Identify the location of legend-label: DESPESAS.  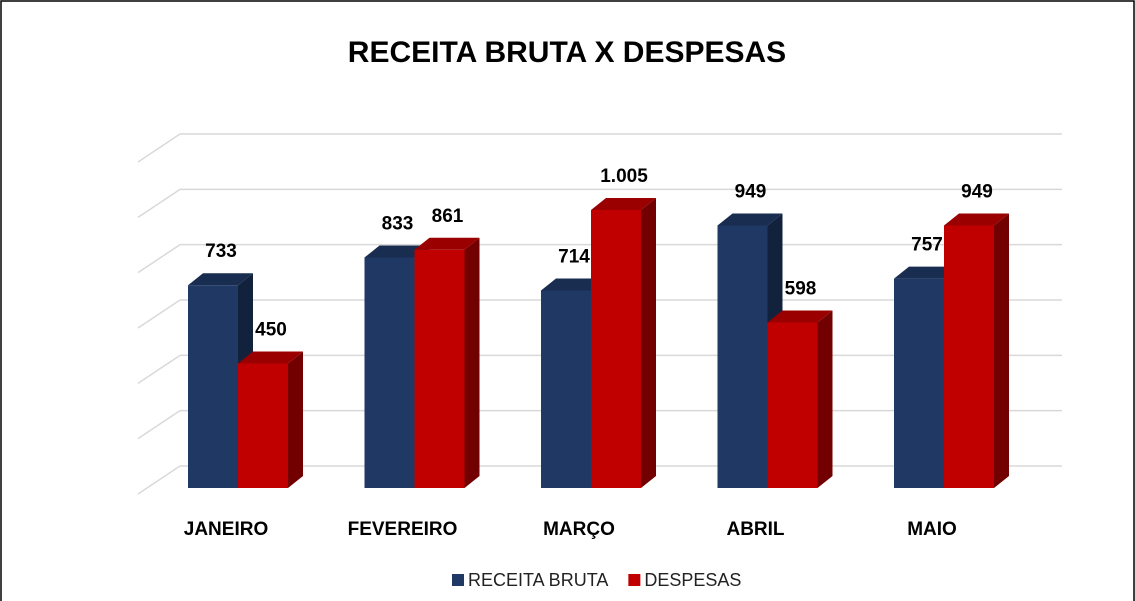
(692, 580).